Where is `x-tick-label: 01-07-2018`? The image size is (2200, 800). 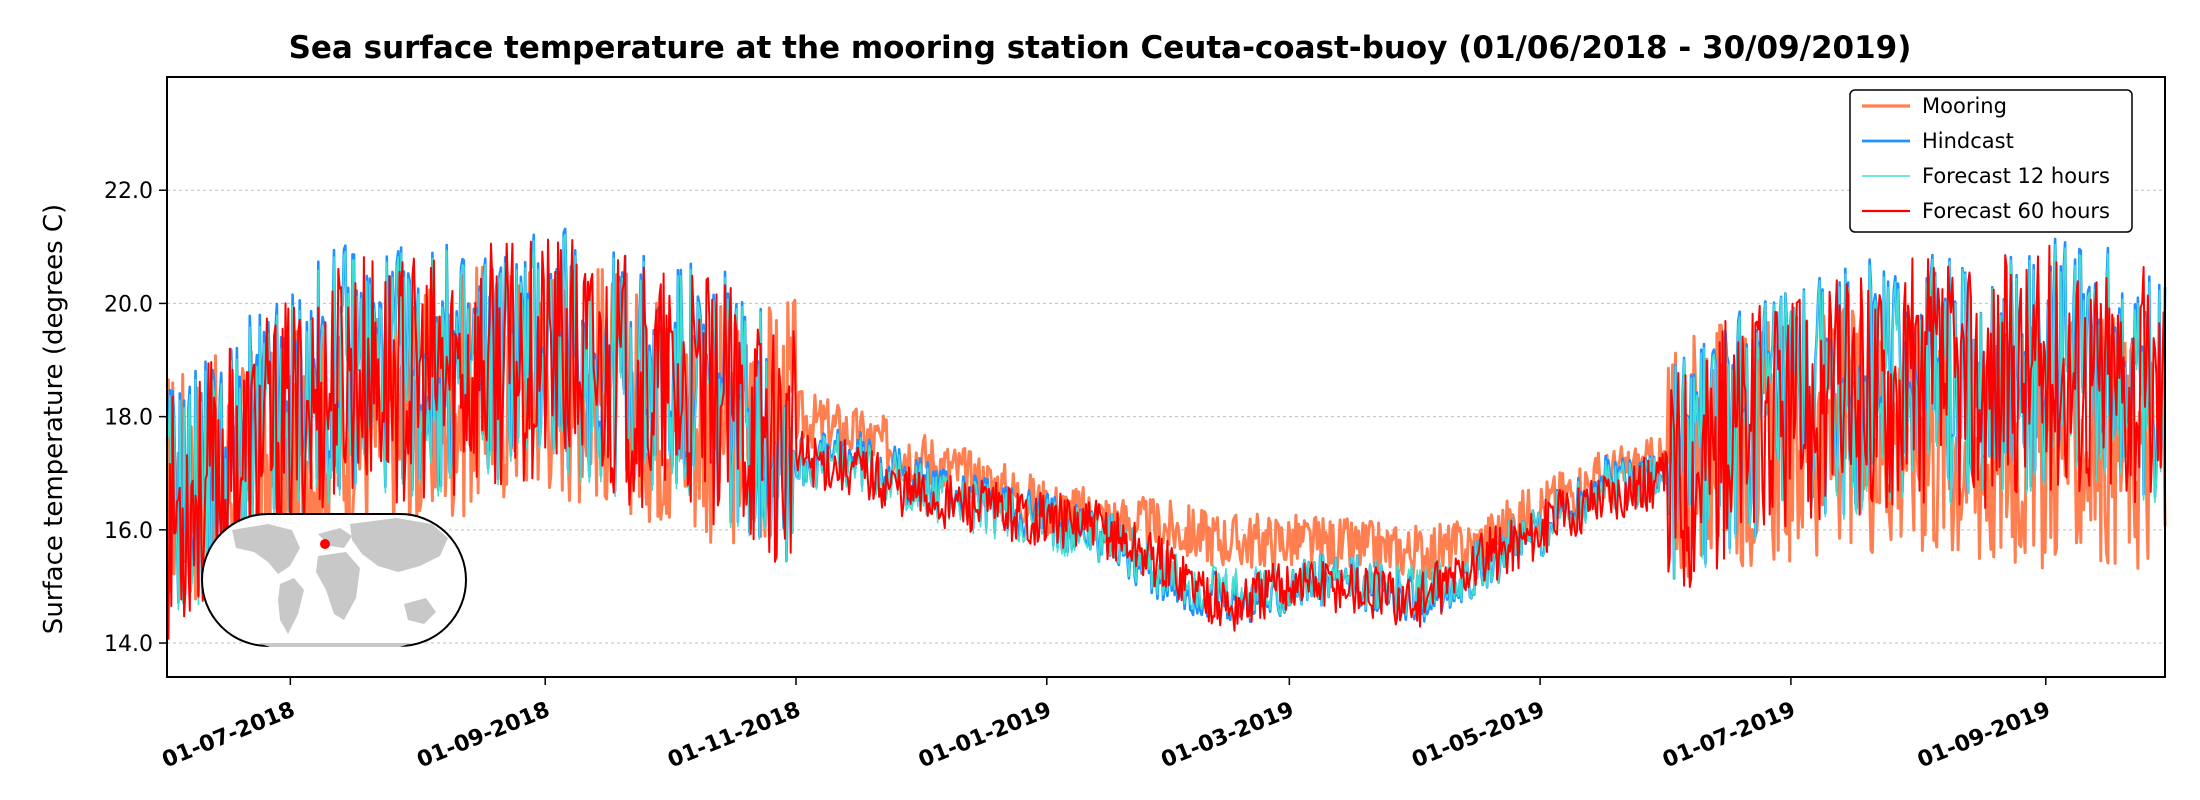 x-tick-label: 01-07-2018 is located at coordinates (229, 735).